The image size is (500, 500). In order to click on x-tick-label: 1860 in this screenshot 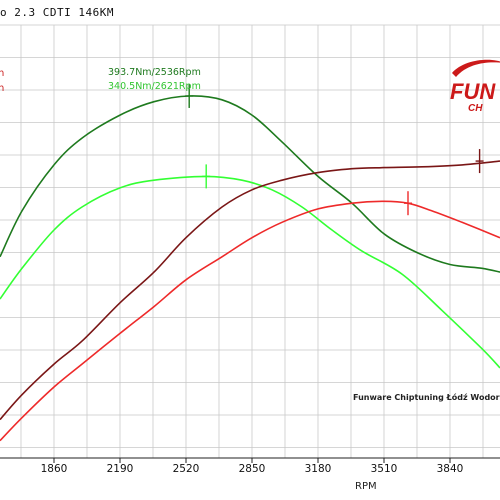, I will do `click(54, 469)`.